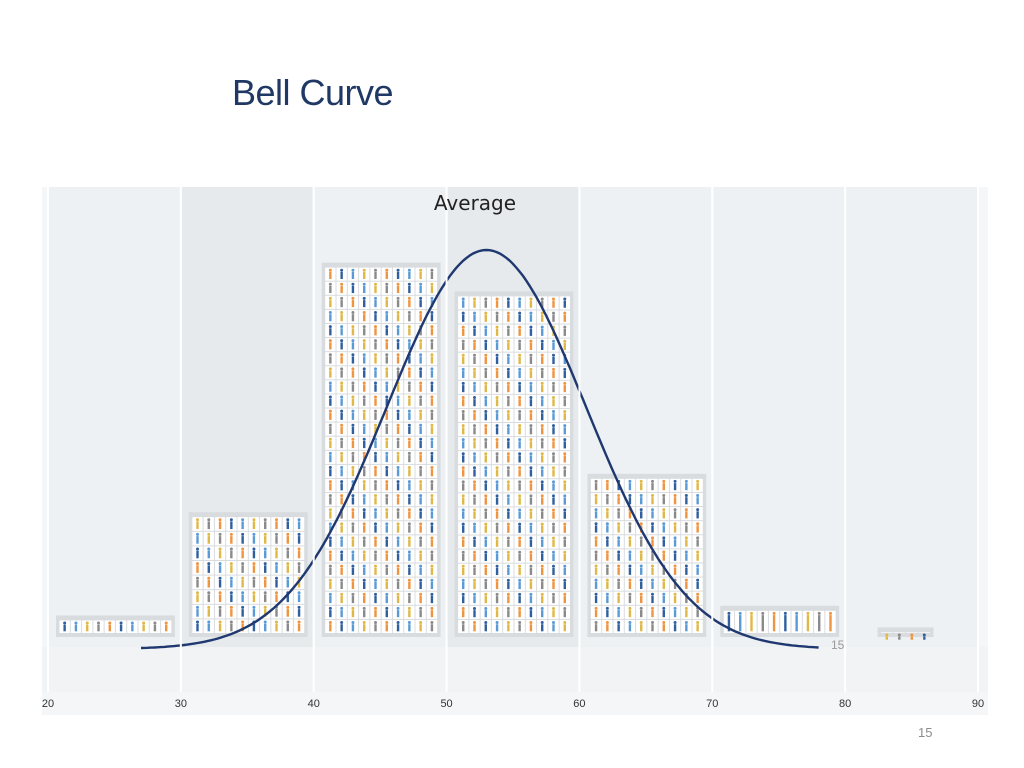 This screenshot has height=768, width=1024. I want to click on x-tick-label: 70, so click(712, 704).